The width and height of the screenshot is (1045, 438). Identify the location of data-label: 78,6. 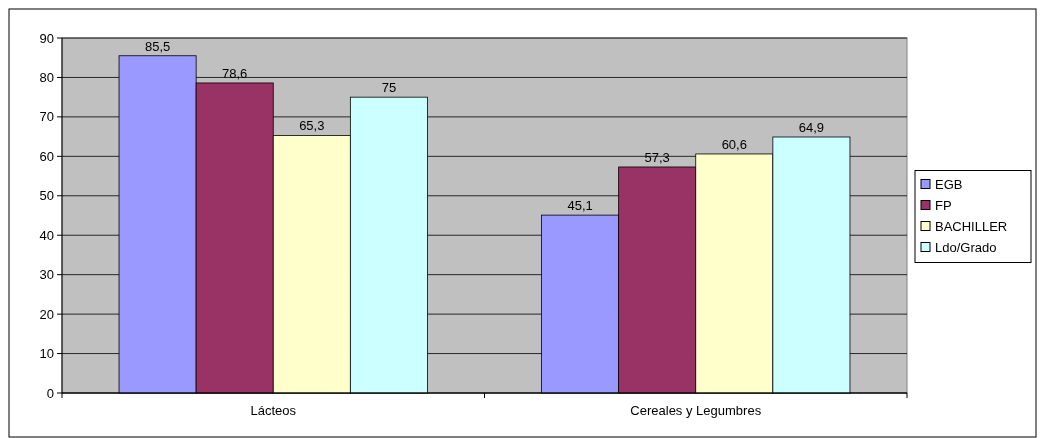
(235, 73).